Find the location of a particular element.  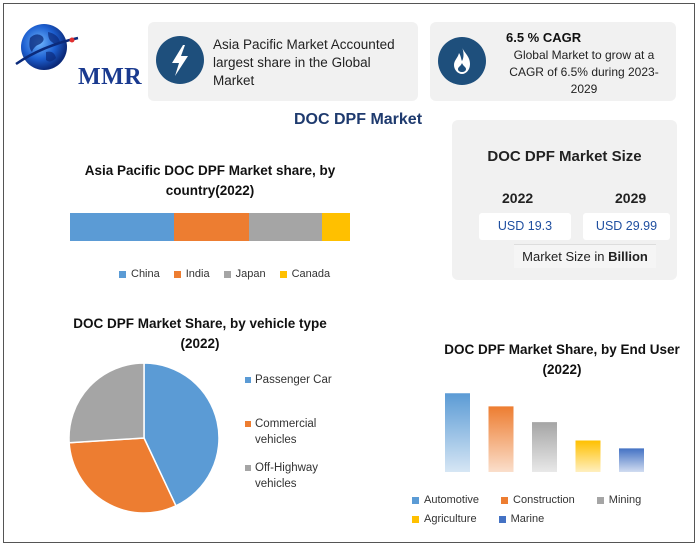

note-prefix: Market Size in is located at coordinates (565, 256).